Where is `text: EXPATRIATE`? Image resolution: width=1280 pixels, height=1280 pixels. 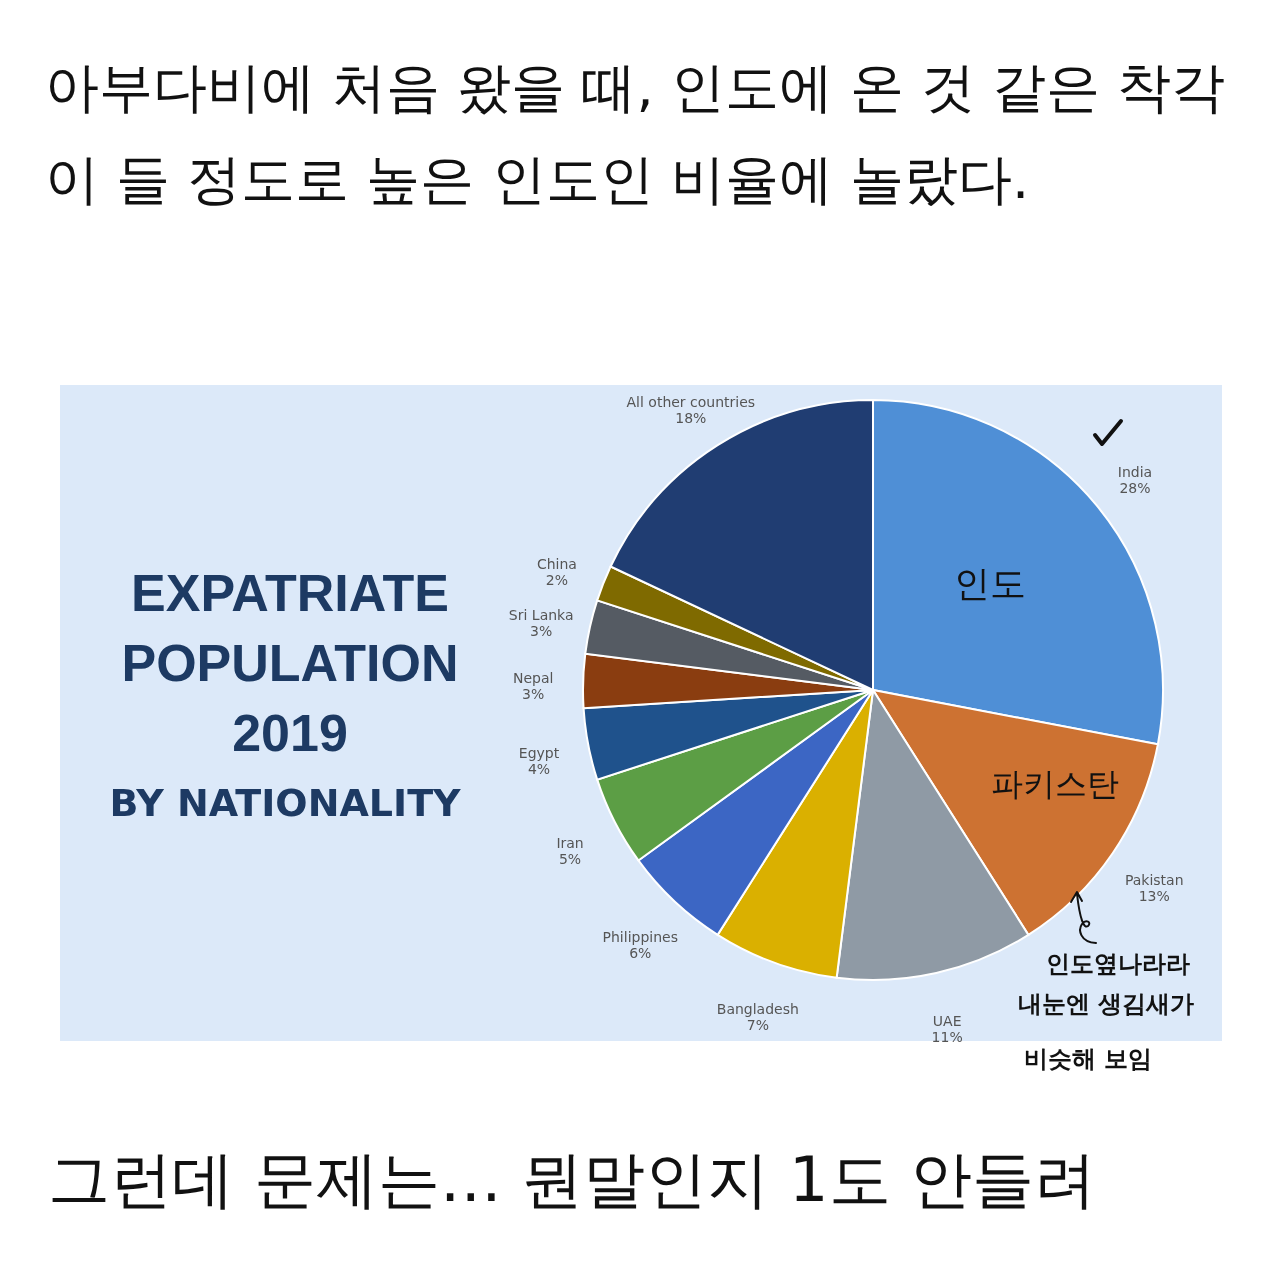 text: EXPATRIATE is located at coordinates (290, 593).